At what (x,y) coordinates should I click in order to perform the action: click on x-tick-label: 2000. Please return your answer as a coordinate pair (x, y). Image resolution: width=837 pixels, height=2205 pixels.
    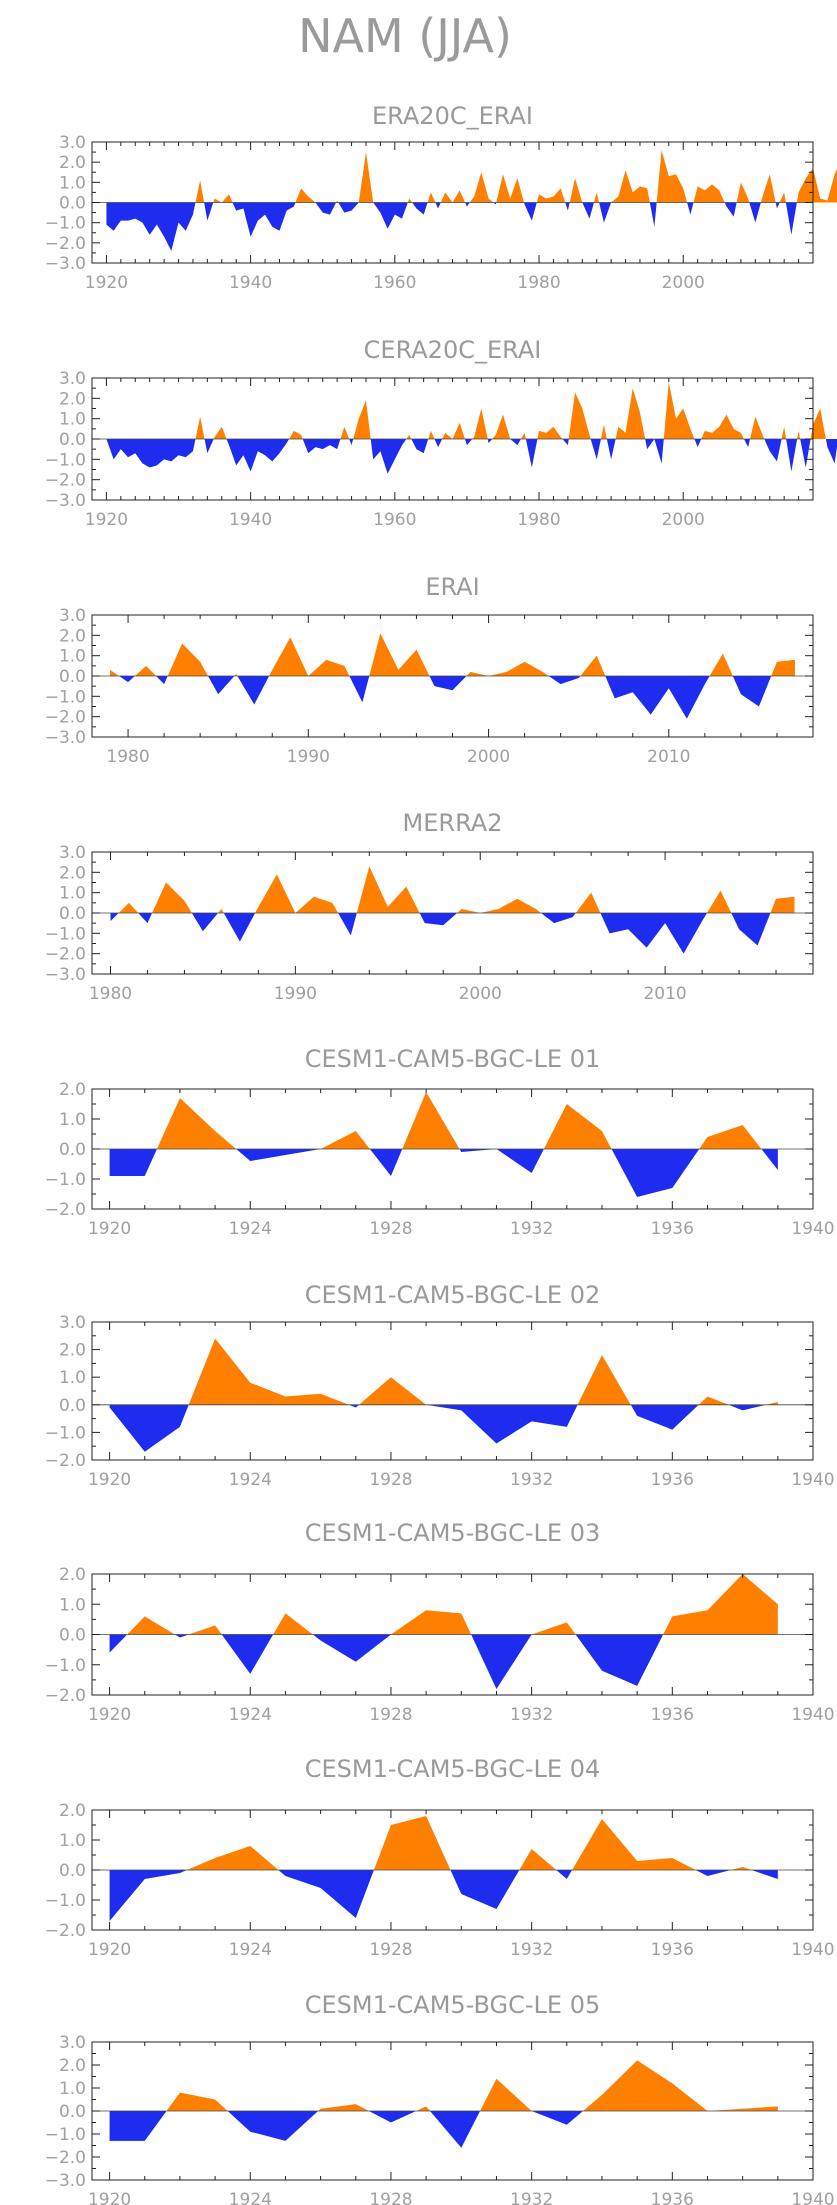
    Looking at the image, I should click on (683, 283).